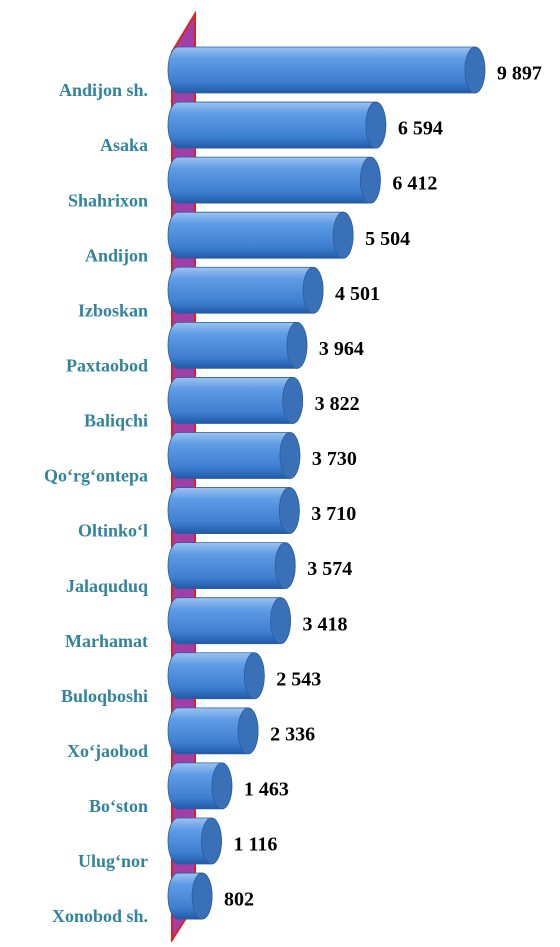 Image resolution: width=560 pixels, height=947 pixels. I want to click on category-label: Andijon sh., so click(103, 90).